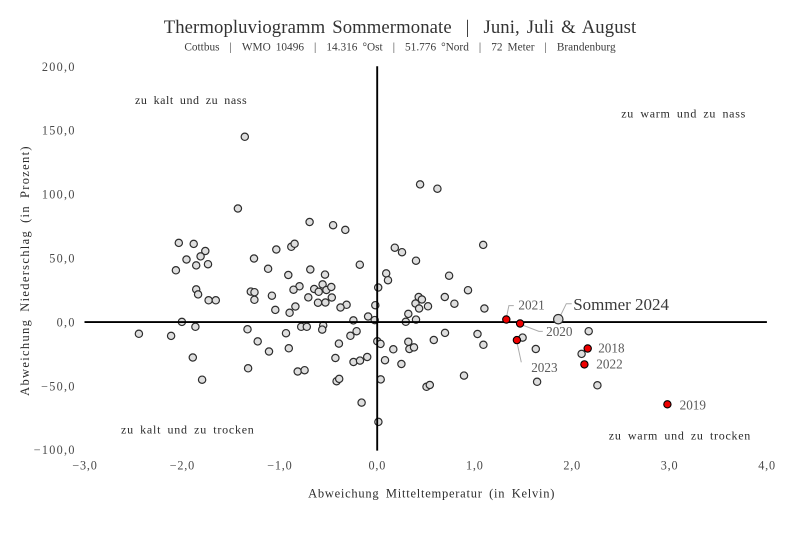 This screenshot has height=534, width=800. What do you see at coordinates (609, 364) in the screenshot?
I see `svg-text: 2022` at bounding box center [609, 364].